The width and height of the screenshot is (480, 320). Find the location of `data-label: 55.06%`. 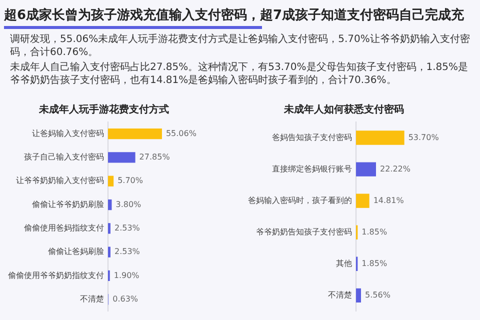

data-label: 55.06% is located at coordinates (181, 133).